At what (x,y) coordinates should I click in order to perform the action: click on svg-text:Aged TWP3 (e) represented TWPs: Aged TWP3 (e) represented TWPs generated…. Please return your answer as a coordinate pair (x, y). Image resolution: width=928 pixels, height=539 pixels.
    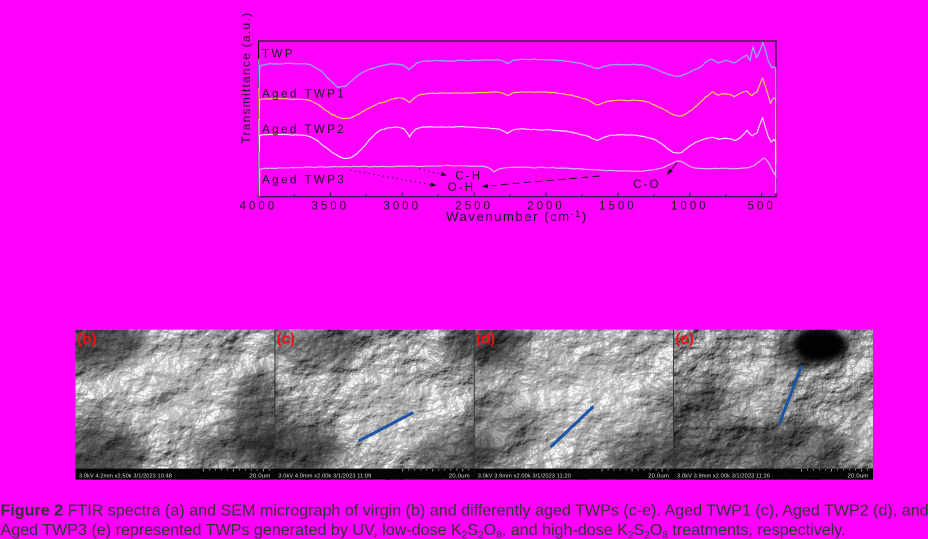
    Looking at the image, I should click on (423, 530).